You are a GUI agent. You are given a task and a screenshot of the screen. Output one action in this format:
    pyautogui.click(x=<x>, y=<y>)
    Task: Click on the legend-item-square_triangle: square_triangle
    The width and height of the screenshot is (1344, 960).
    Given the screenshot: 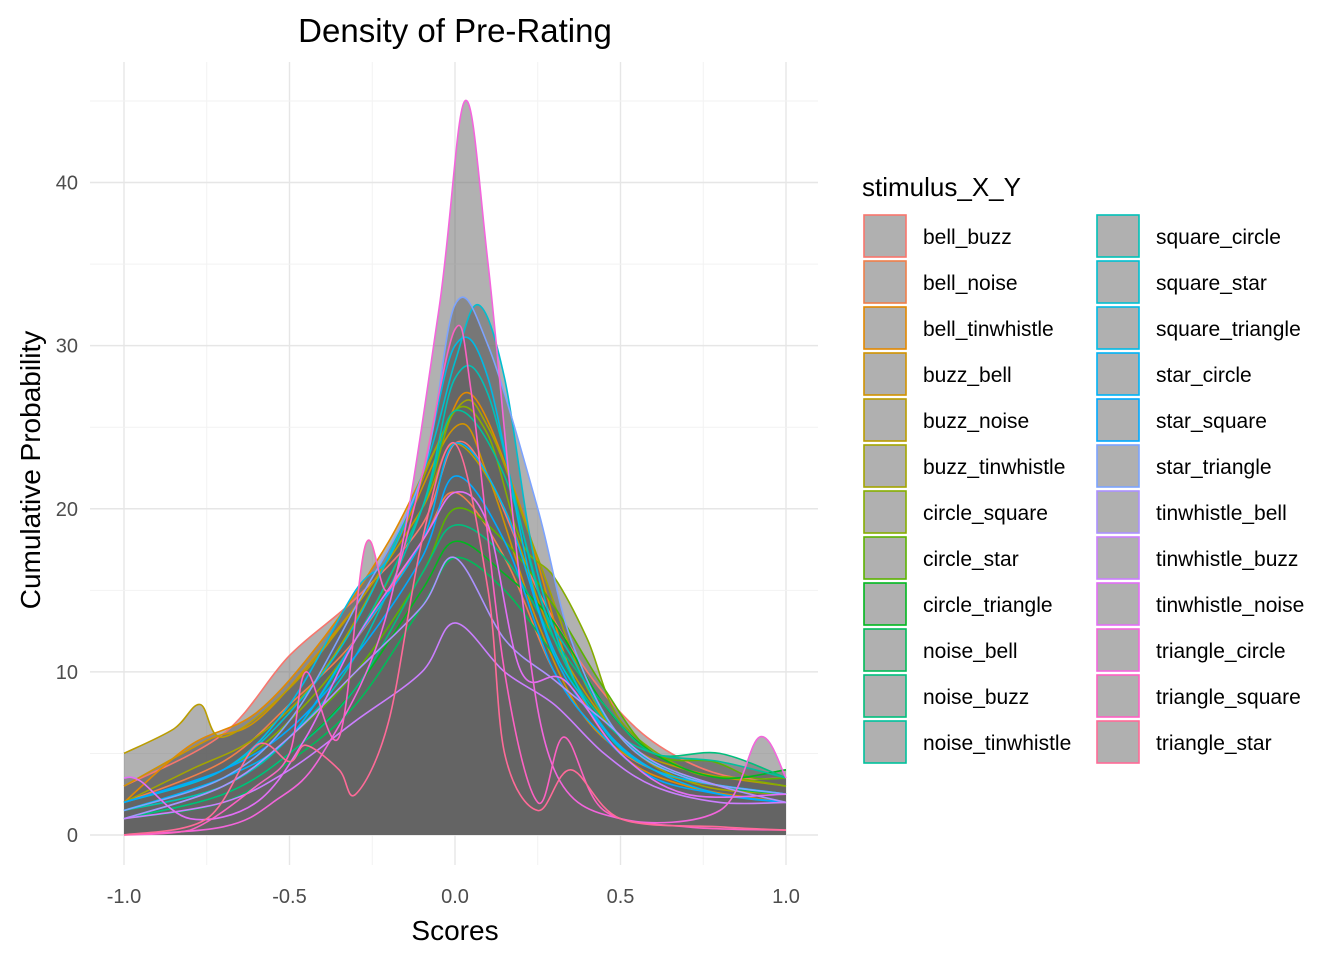 What is the action you would take?
    pyautogui.click(x=1198, y=328)
    